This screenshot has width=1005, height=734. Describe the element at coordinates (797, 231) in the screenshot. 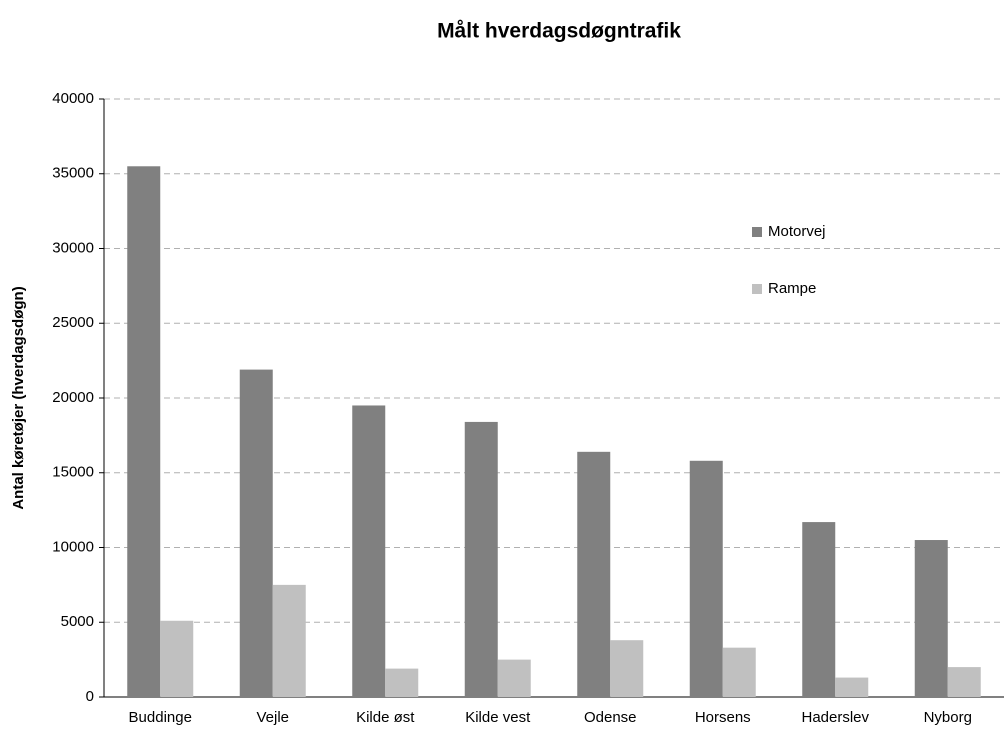

I see `legend-label: Motorvej` at that location.